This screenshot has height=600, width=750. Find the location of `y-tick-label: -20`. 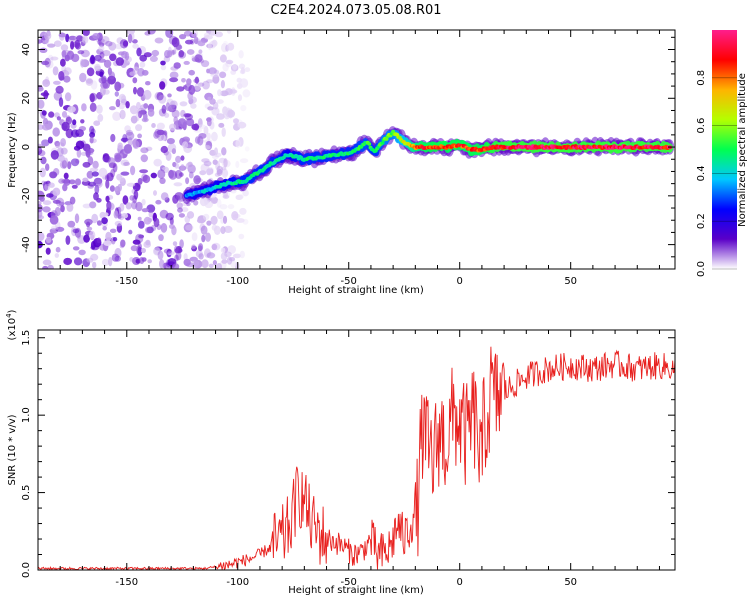

y-tick-label: -20 is located at coordinates (26, 196).